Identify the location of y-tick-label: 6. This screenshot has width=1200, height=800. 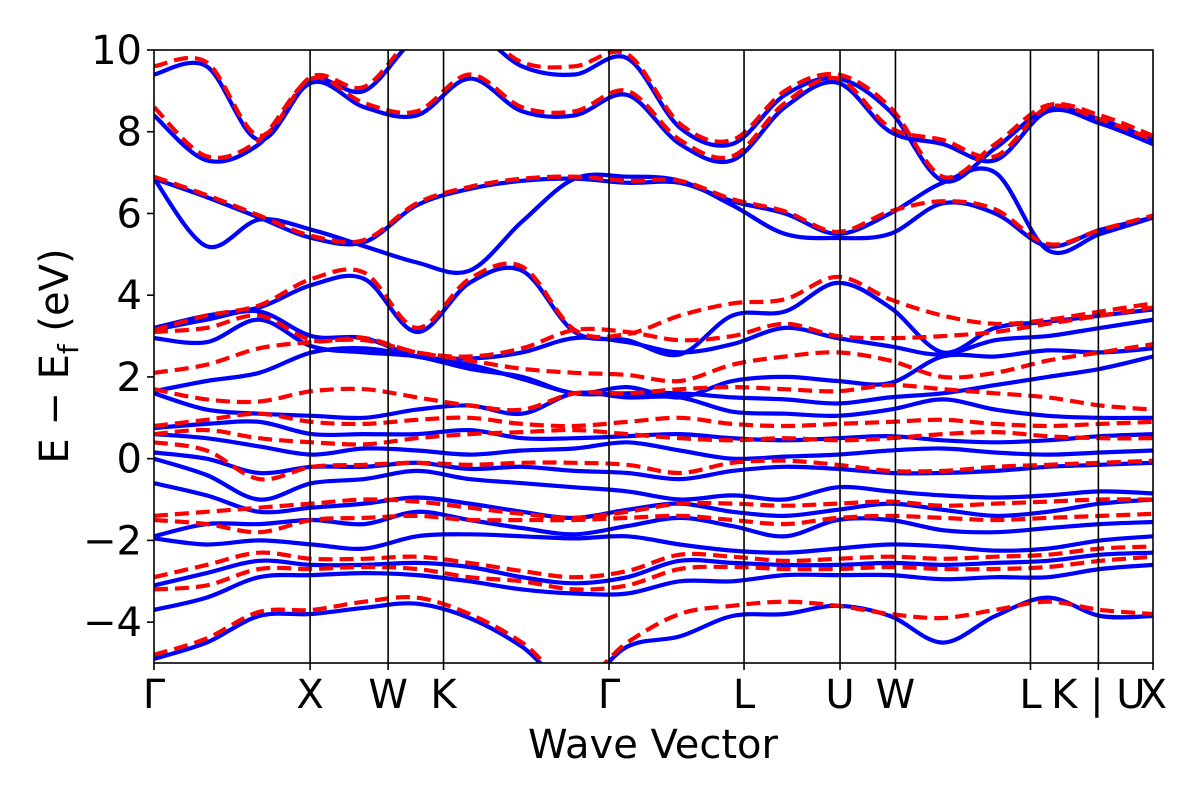
(129, 214).